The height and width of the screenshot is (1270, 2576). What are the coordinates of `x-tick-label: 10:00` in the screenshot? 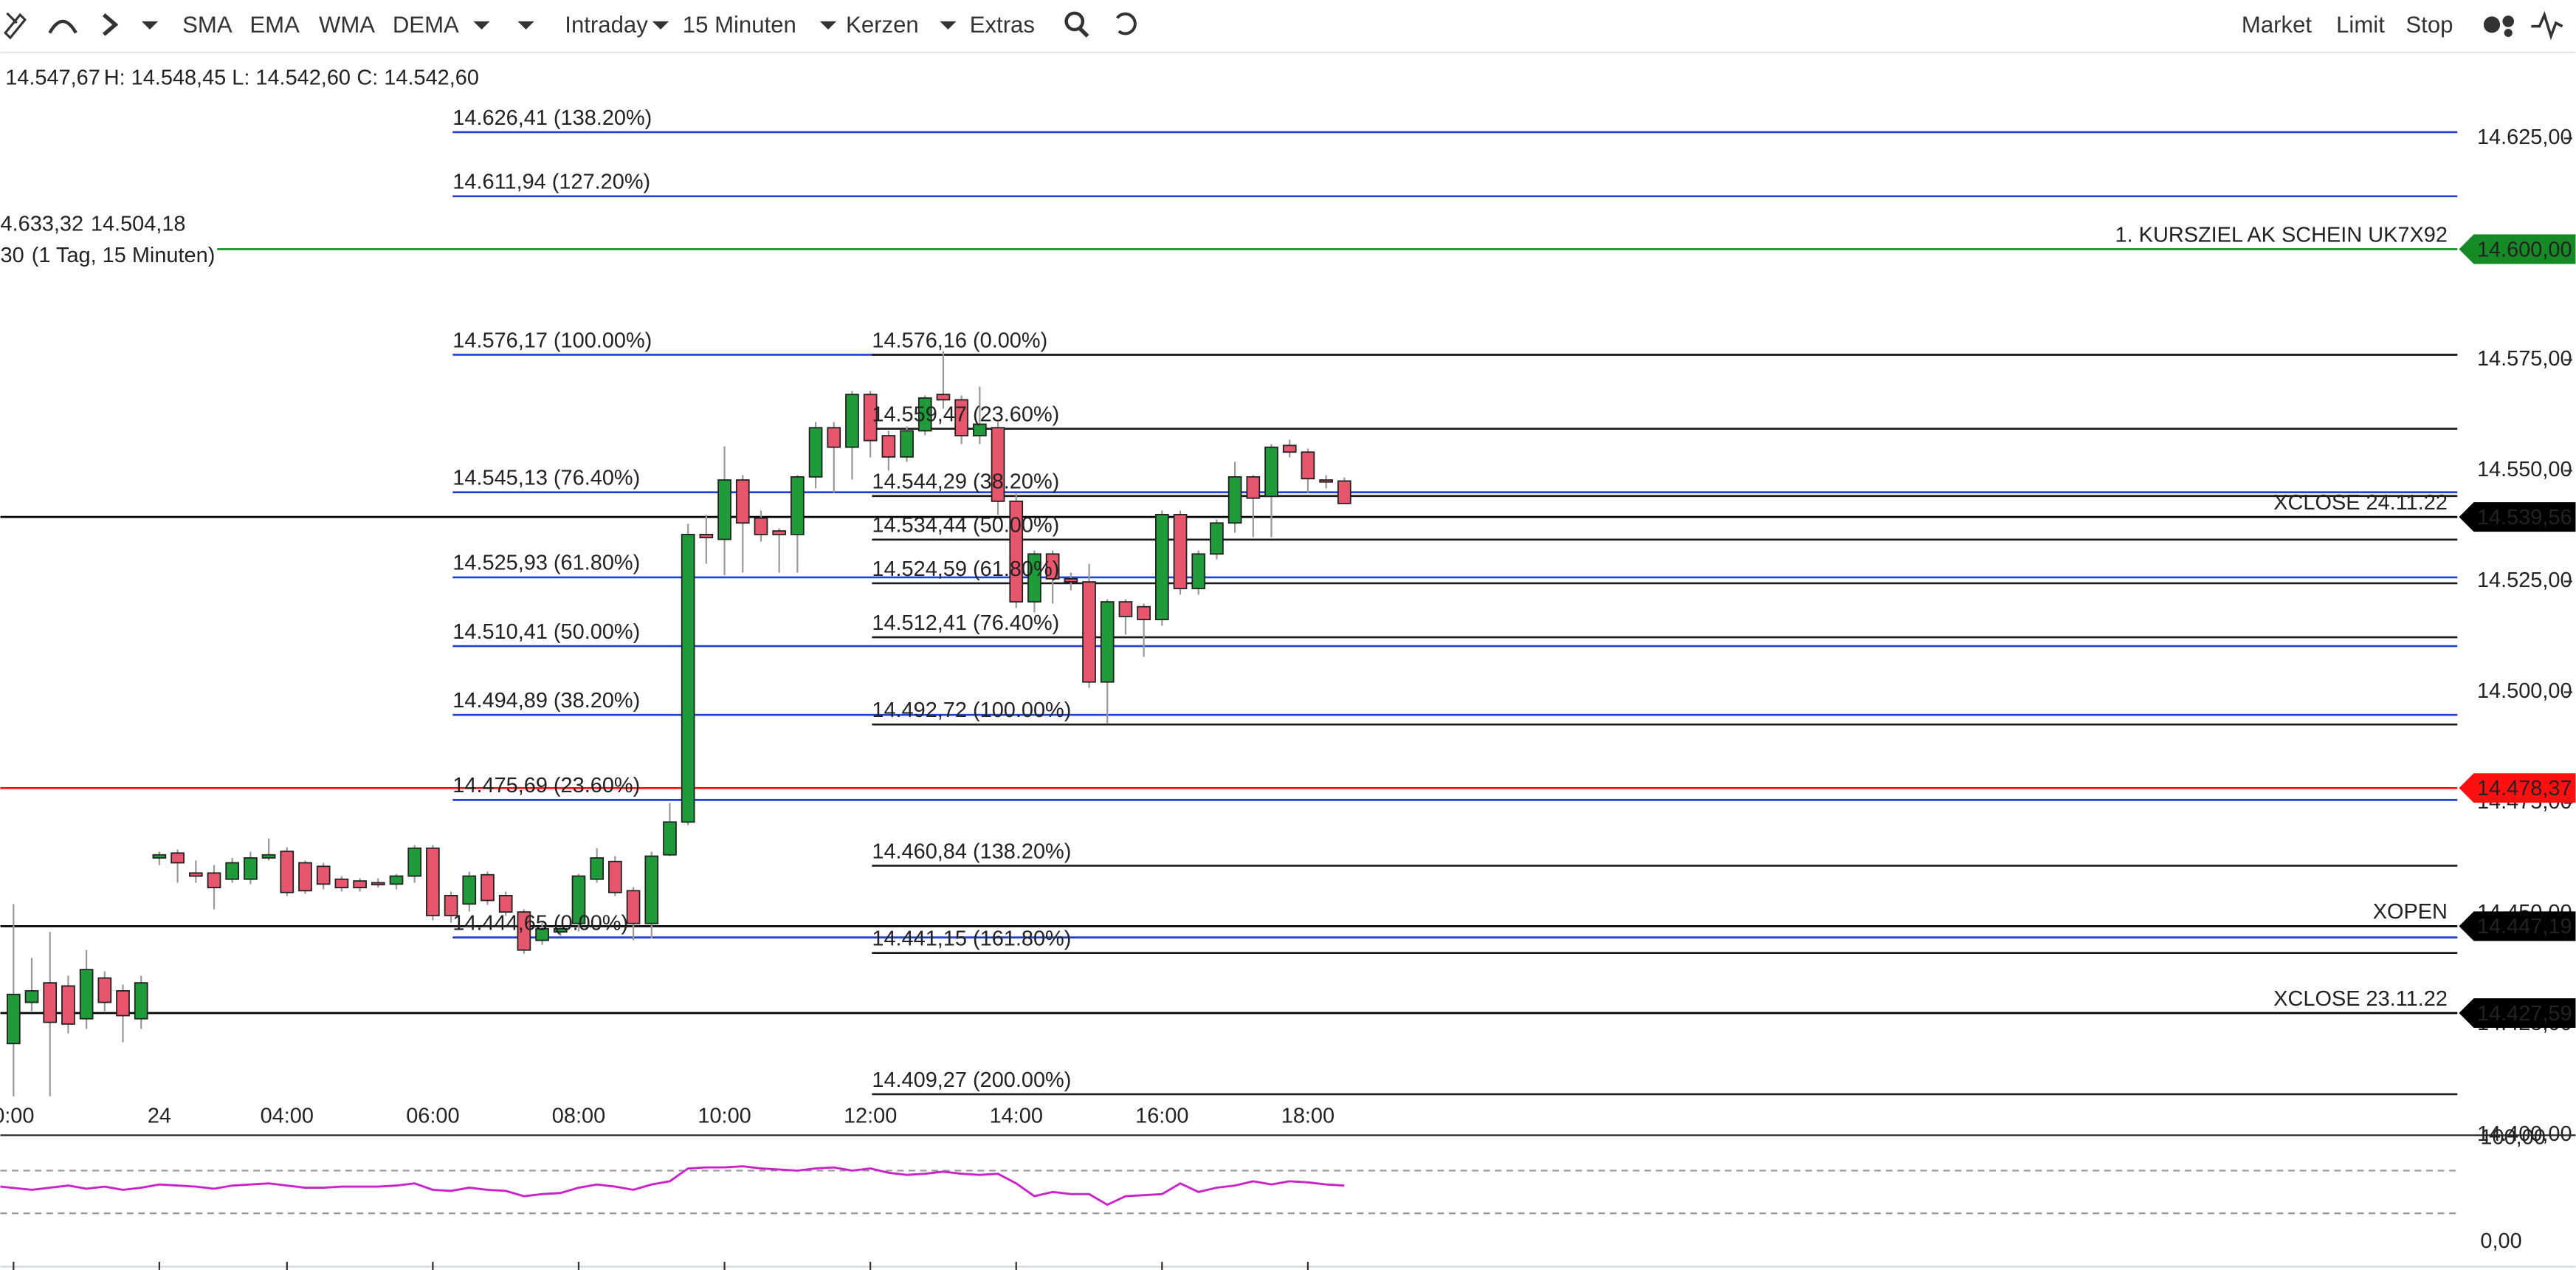 It's located at (725, 1116).